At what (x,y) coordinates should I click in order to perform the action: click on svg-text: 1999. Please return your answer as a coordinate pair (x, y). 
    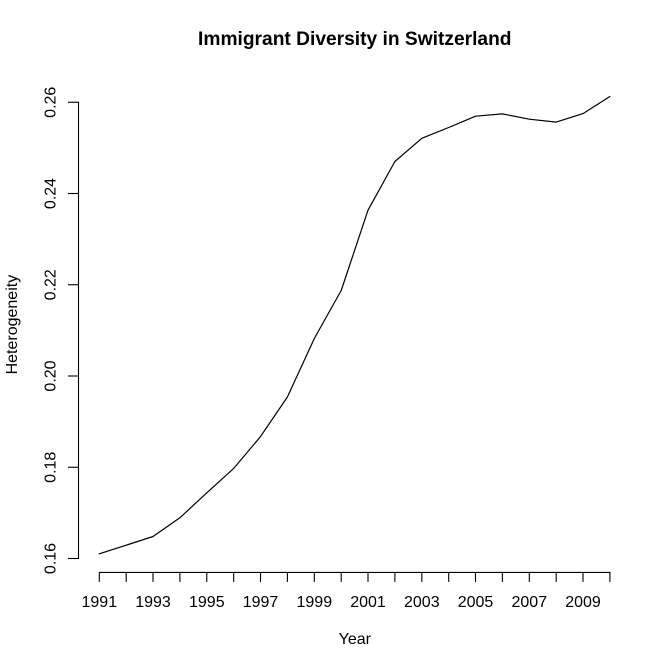
    Looking at the image, I should click on (315, 602).